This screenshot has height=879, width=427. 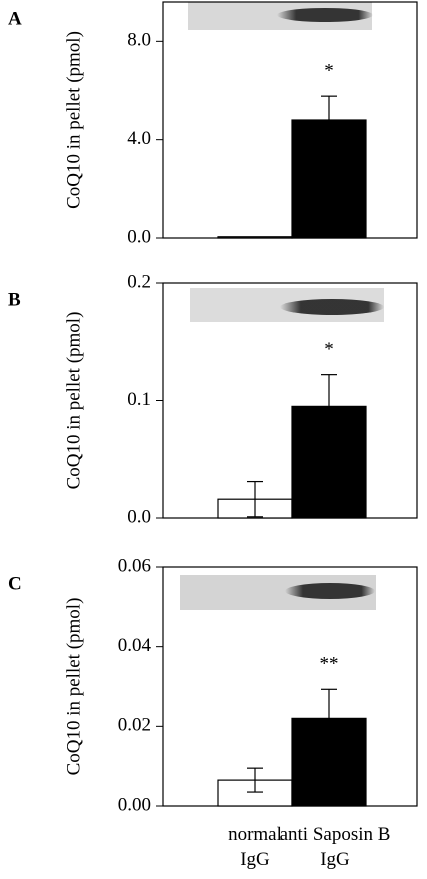 What do you see at coordinates (329, 664) in the screenshot?
I see `significance: **` at bounding box center [329, 664].